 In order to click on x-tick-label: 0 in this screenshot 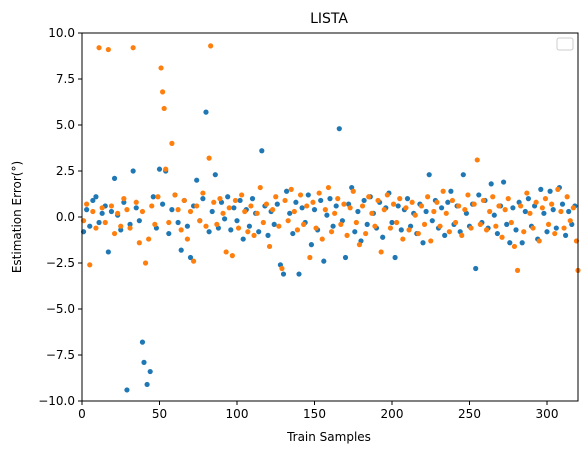, I will do `click(82, 414)`.